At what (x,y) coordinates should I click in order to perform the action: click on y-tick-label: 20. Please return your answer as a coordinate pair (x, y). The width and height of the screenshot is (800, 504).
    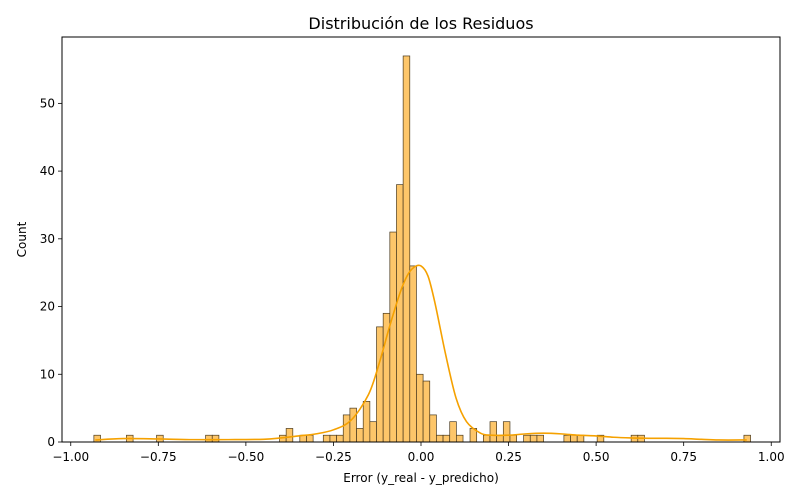
    Looking at the image, I should click on (47, 307).